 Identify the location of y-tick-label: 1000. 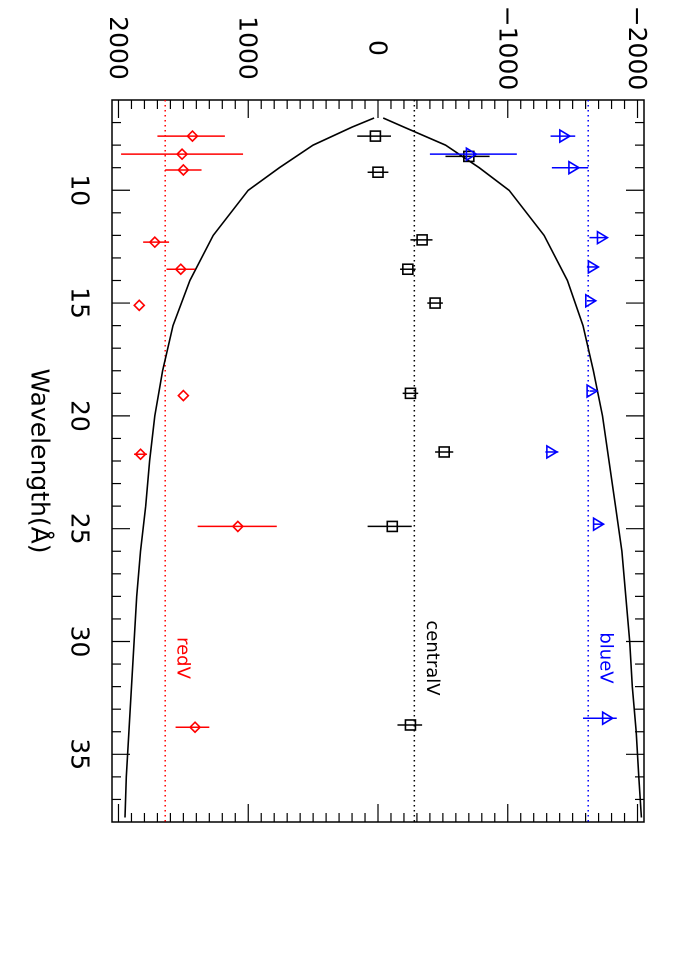
(248, 48).